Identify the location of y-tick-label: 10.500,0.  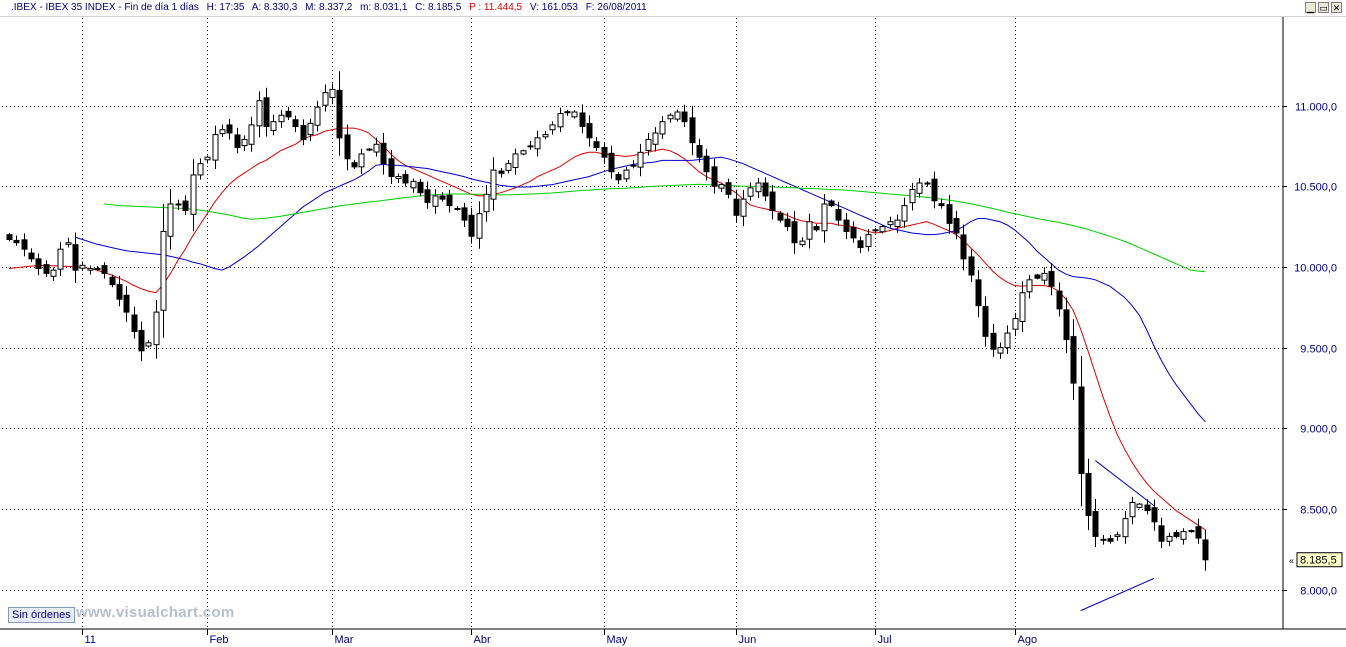
(1315, 188).